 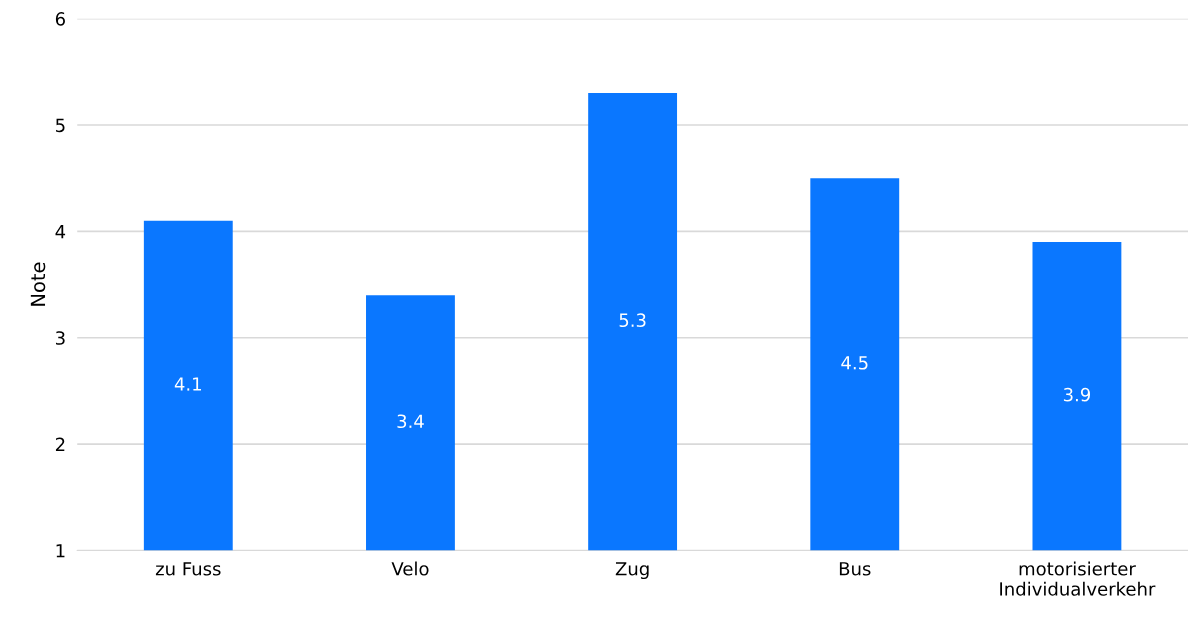 I want to click on data-label: 5.3, so click(x=632, y=320).